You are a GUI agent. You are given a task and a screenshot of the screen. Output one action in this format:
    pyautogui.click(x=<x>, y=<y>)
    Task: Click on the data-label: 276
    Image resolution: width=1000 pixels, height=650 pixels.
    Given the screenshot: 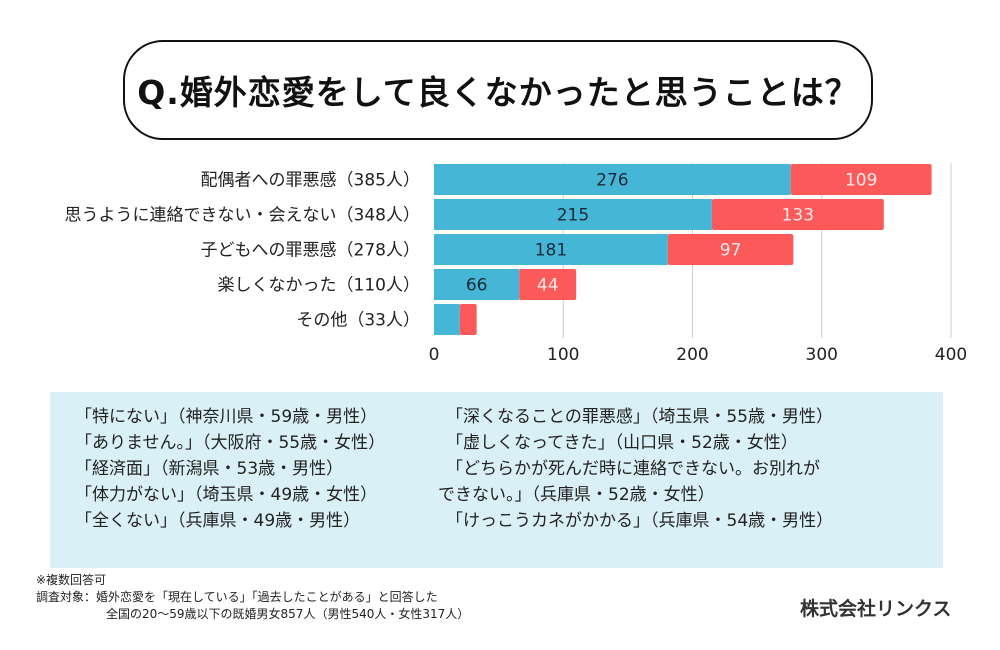 What is the action you would take?
    pyautogui.click(x=612, y=181)
    